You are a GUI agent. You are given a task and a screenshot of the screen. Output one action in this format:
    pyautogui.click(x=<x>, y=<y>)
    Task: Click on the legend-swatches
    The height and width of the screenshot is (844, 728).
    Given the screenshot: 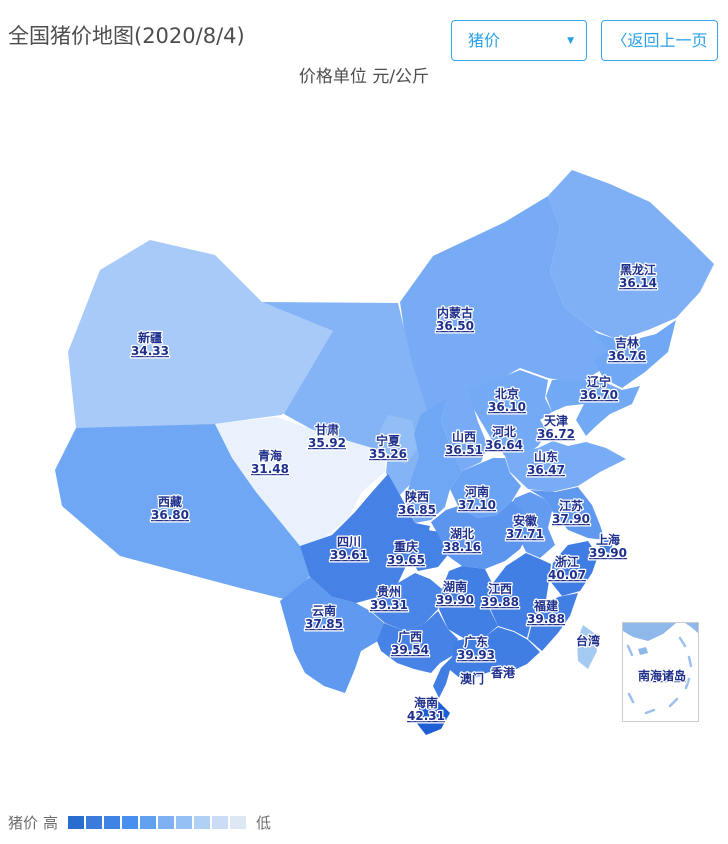 What is the action you would take?
    pyautogui.click(x=157, y=822)
    